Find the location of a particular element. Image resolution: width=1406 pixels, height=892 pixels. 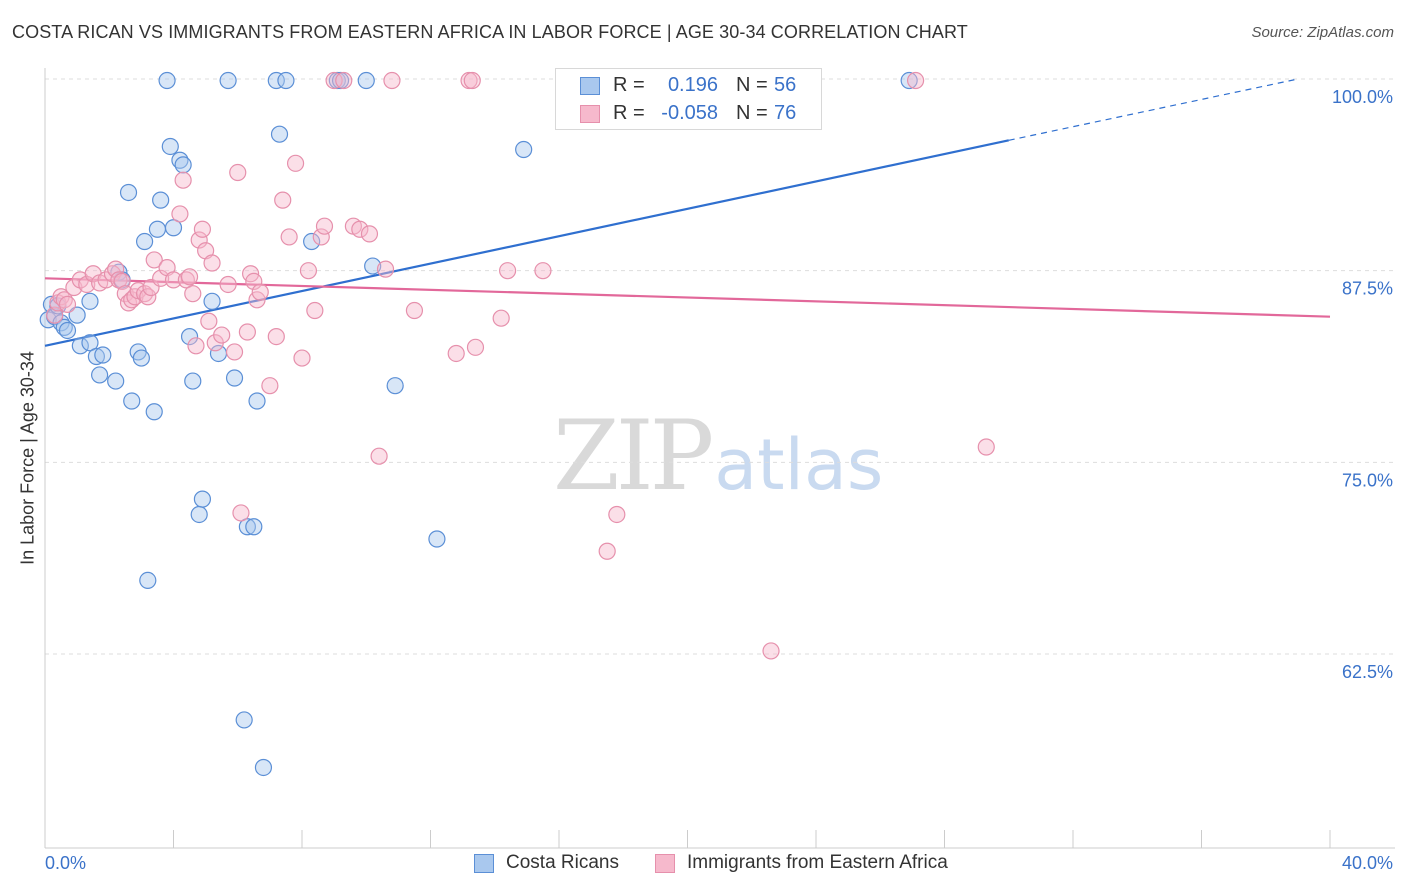

x-tick-label: 40.0% is located at coordinates (1367, 863).